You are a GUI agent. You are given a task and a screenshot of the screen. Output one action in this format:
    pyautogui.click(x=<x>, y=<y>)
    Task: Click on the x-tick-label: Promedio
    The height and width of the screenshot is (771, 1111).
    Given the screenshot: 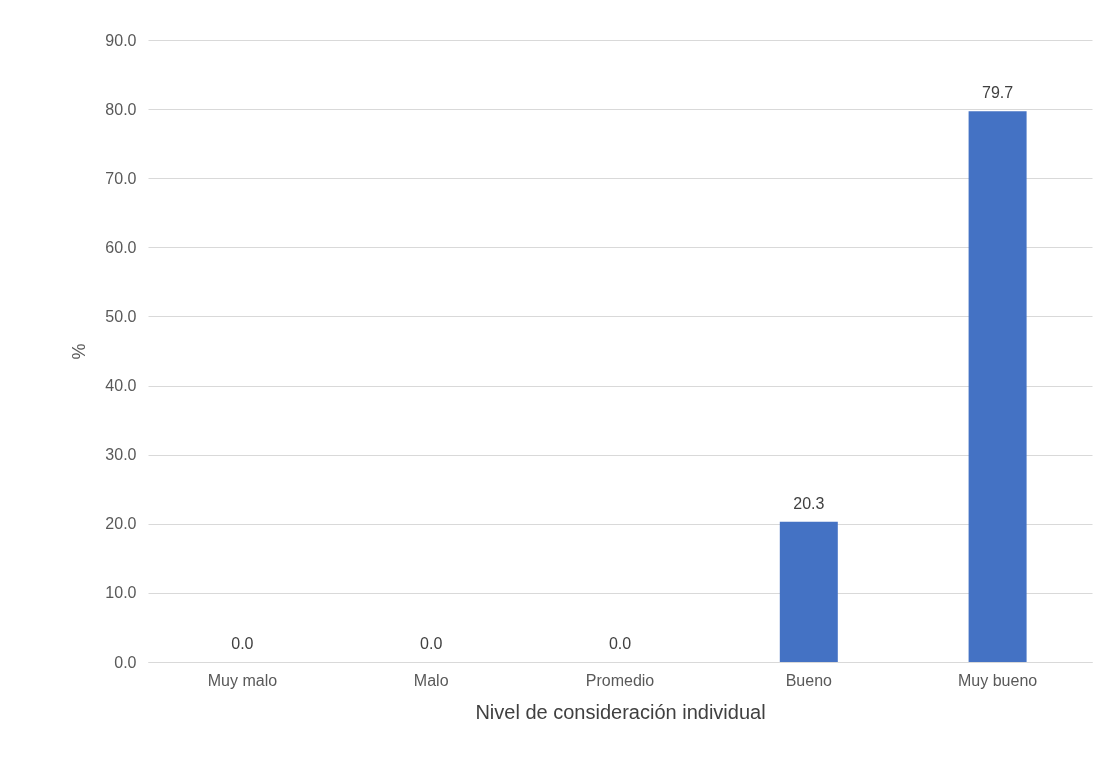 What is the action you would take?
    pyautogui.click(x=620, y=680)
    